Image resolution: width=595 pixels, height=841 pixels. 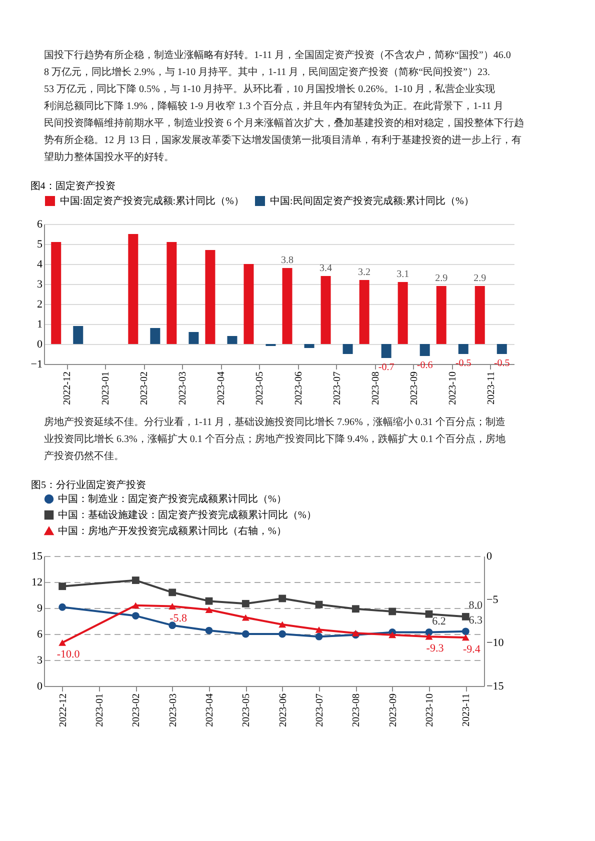 What do you see at coordinates (476, 606) in the screenshot?
I see `data-label: 8.0` at bounding box center [476, 606].